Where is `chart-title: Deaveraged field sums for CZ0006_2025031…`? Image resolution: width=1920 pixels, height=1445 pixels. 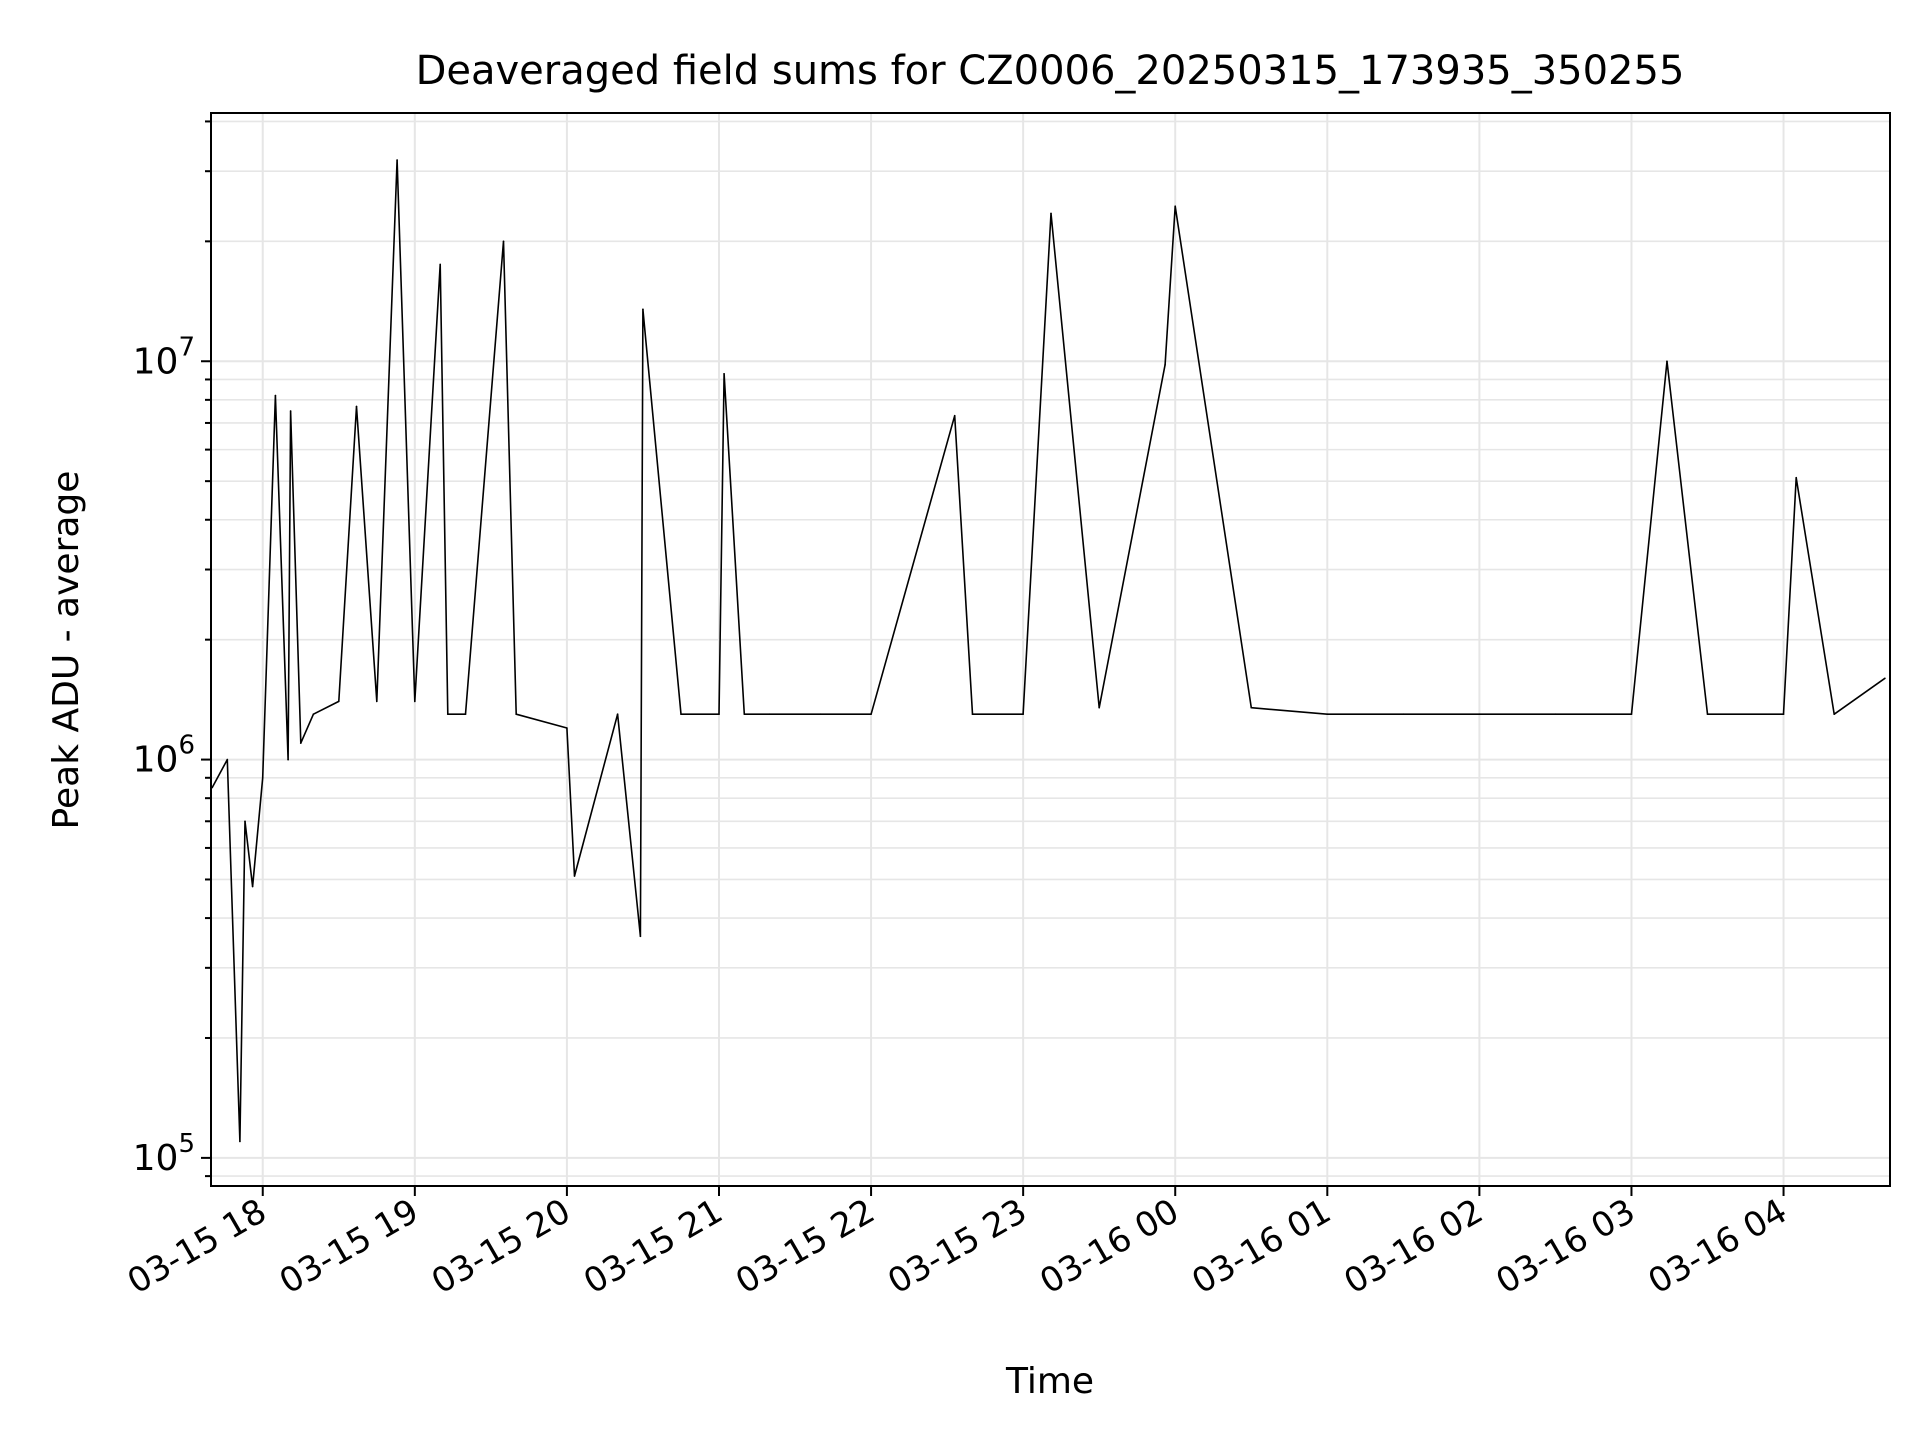 chart-title: Deaveraged field sums for CZ0006_2025031… is located at coordinates (1050, 71).